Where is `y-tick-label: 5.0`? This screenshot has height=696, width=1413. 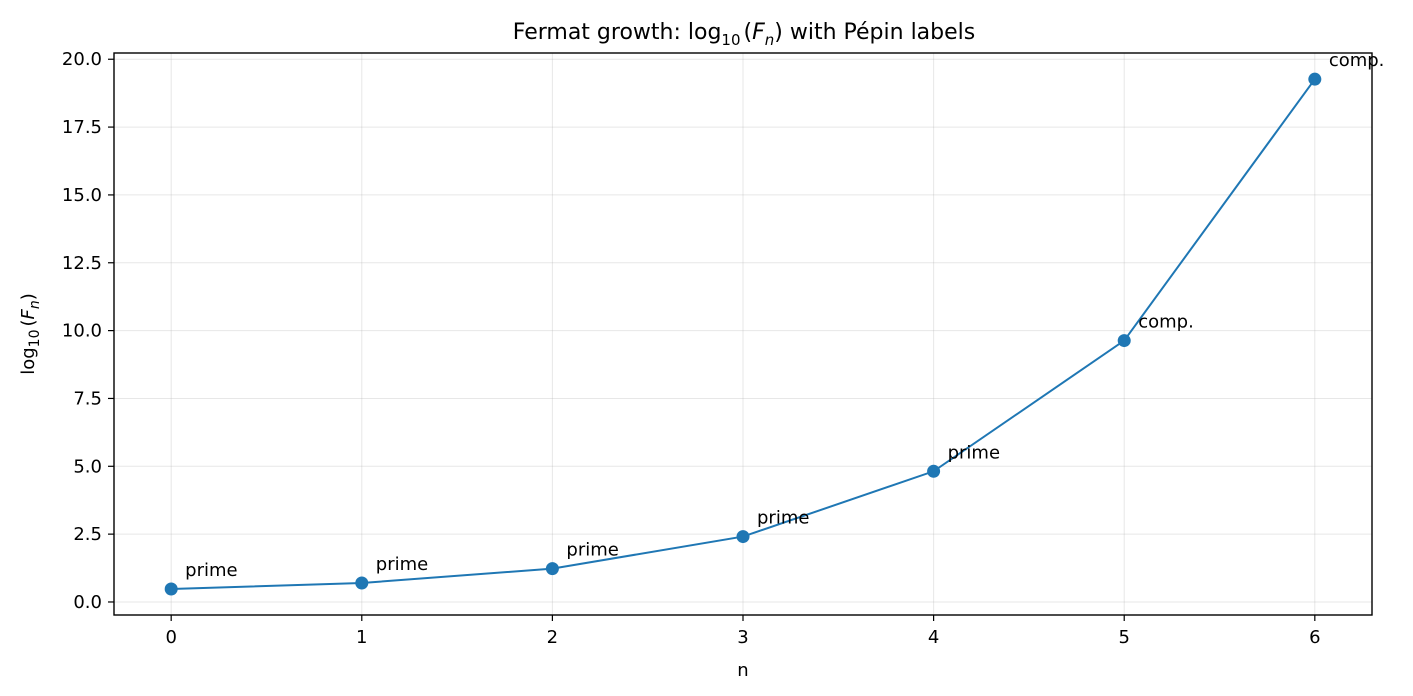 y-tick-label: 5.0 is located at coordinates (87, 466).